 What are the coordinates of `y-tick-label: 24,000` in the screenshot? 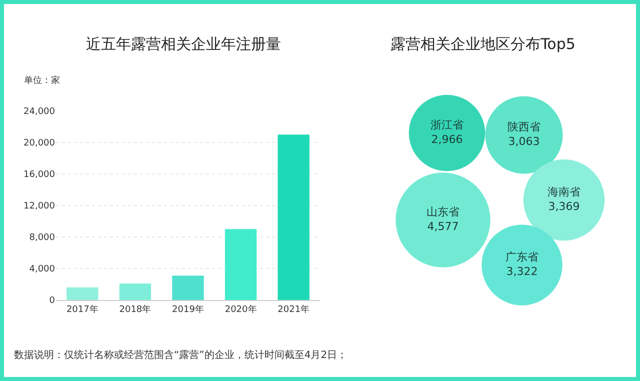 It's located at (40, 112).